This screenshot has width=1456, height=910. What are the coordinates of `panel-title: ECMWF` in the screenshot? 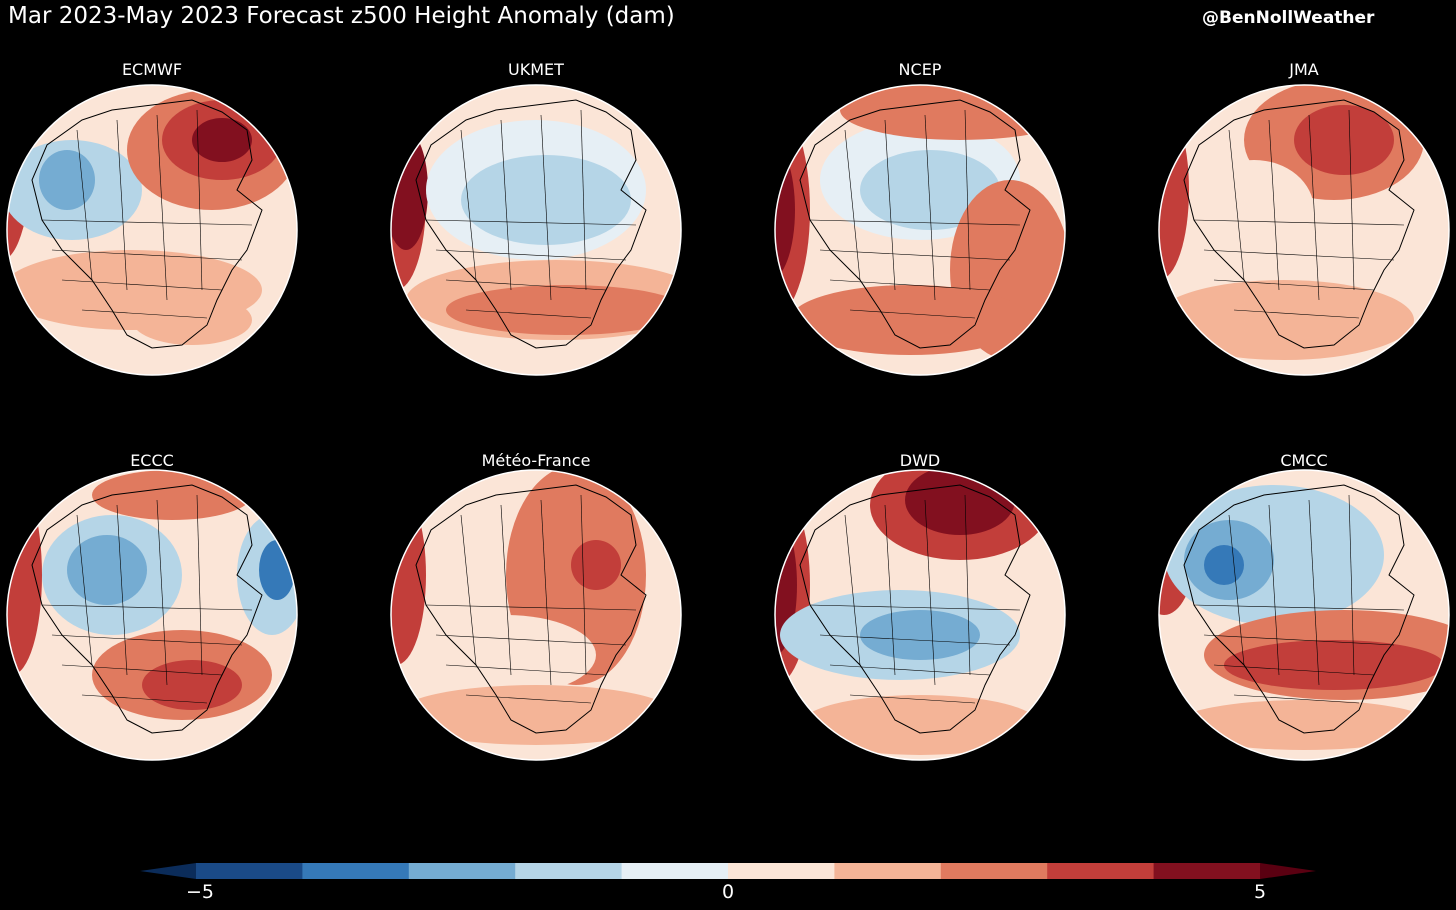 It's located at (152, 69).